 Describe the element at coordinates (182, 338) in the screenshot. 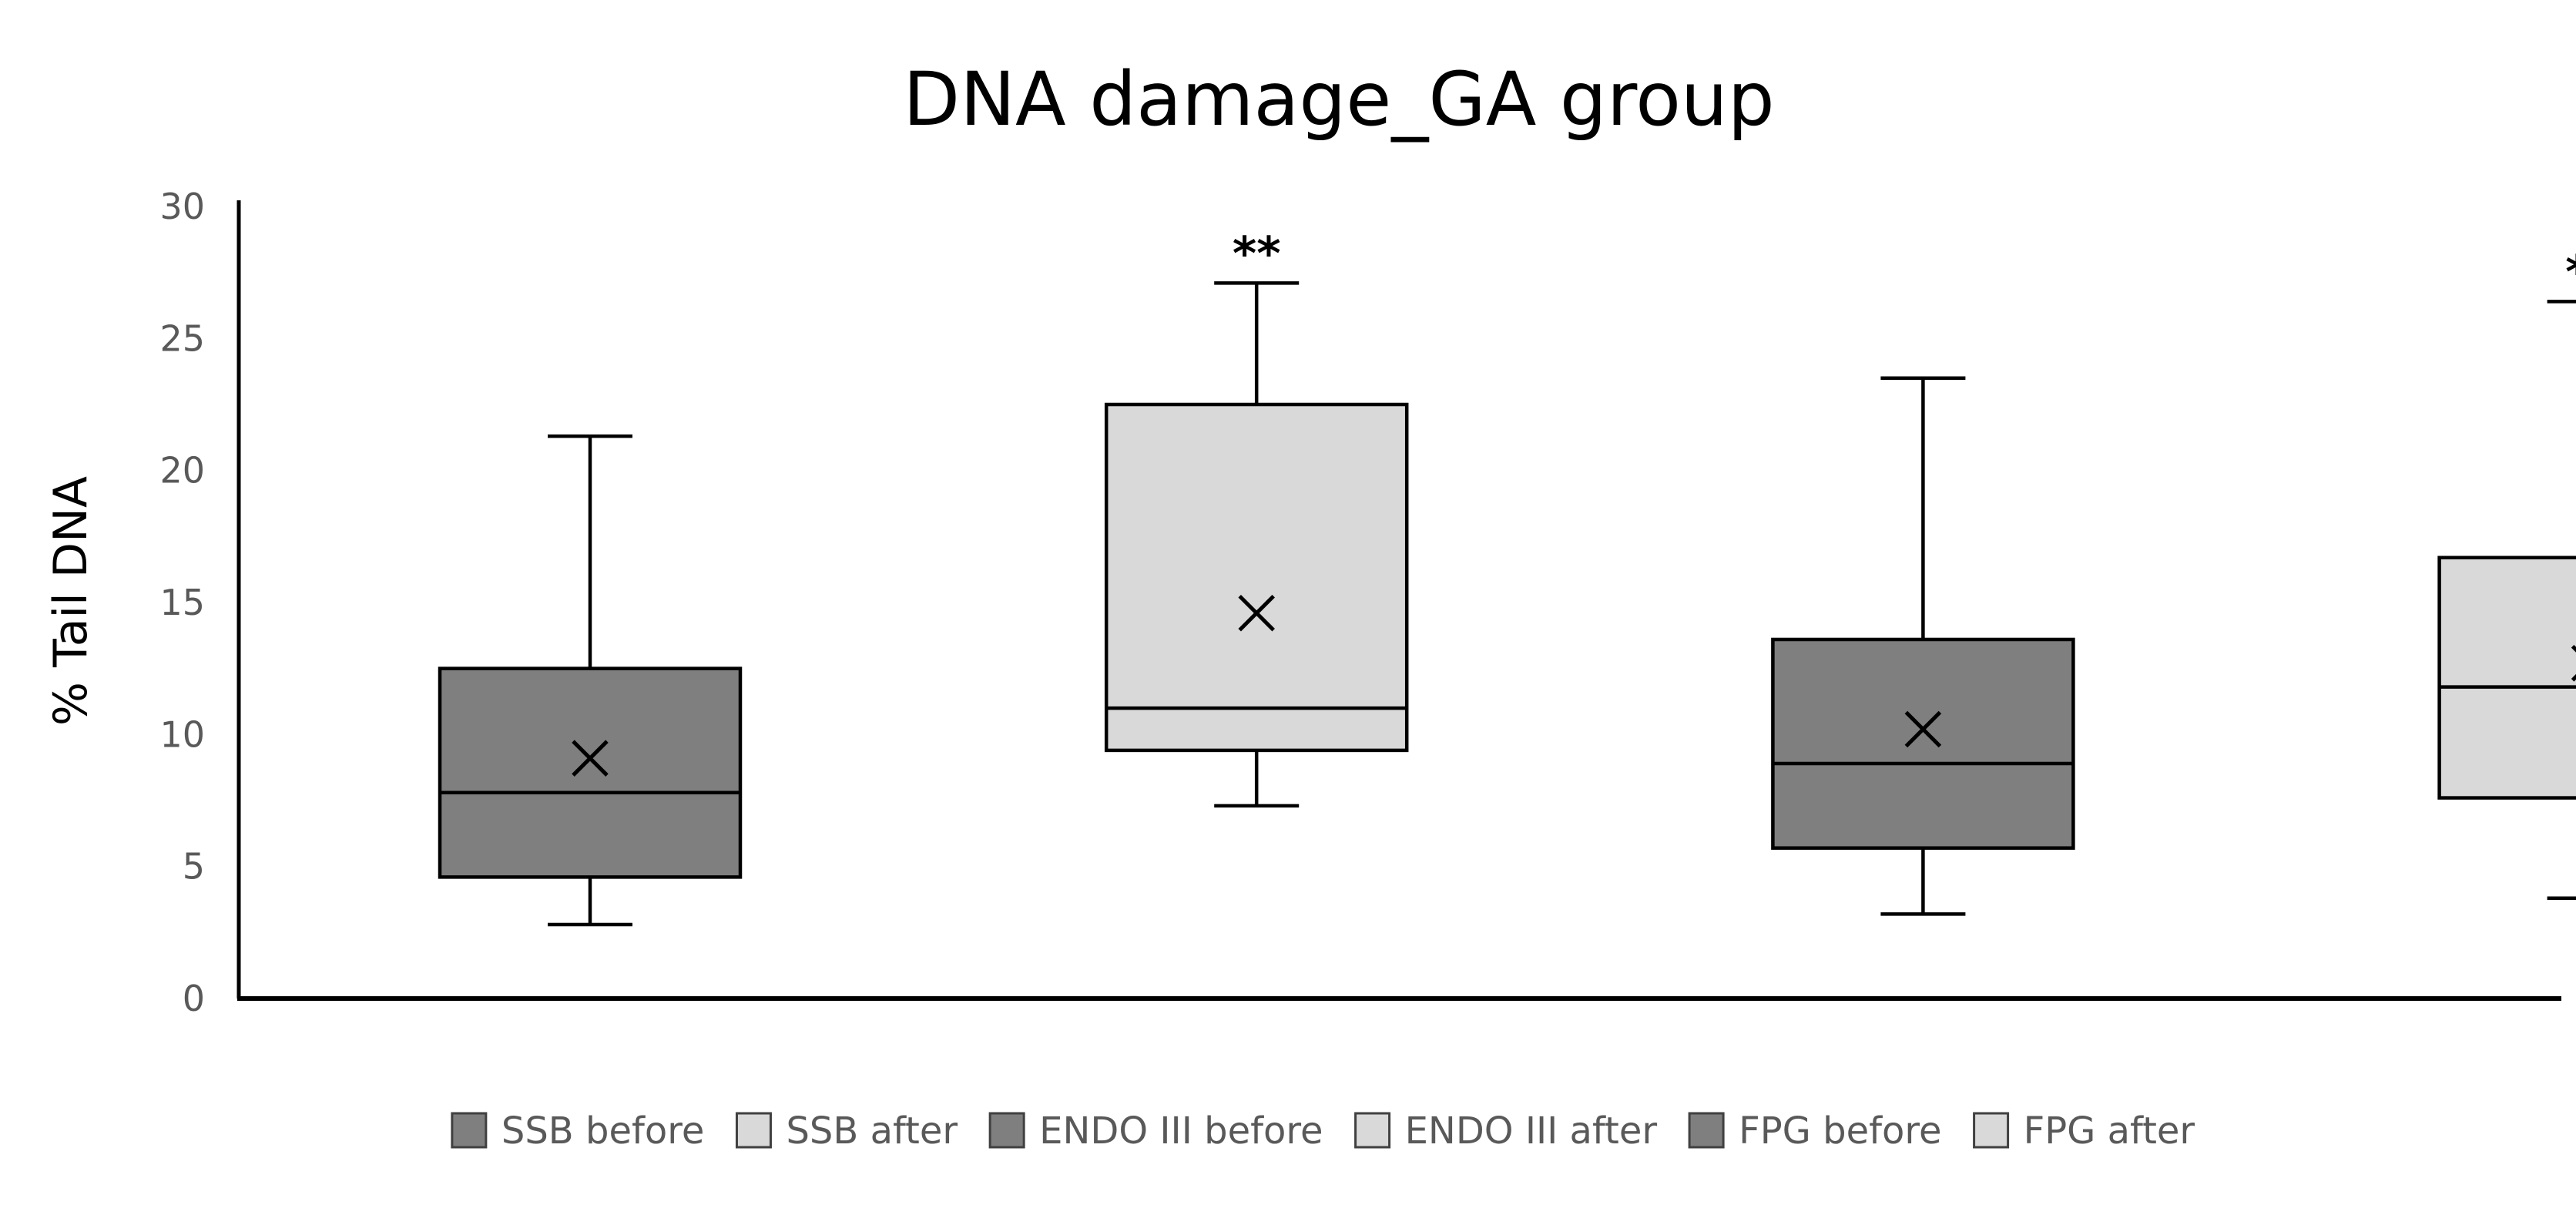

I see `y-tick-label: 25` at that location.